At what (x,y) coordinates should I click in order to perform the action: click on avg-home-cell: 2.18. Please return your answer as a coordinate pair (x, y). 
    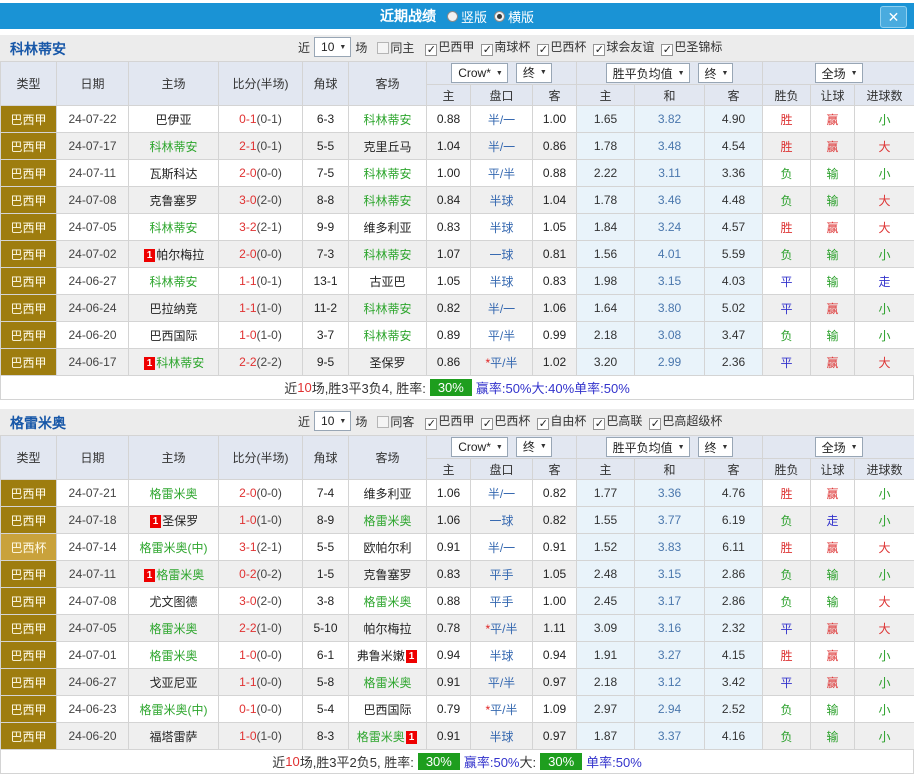
    Looking at the image, I should click on (606, 682).